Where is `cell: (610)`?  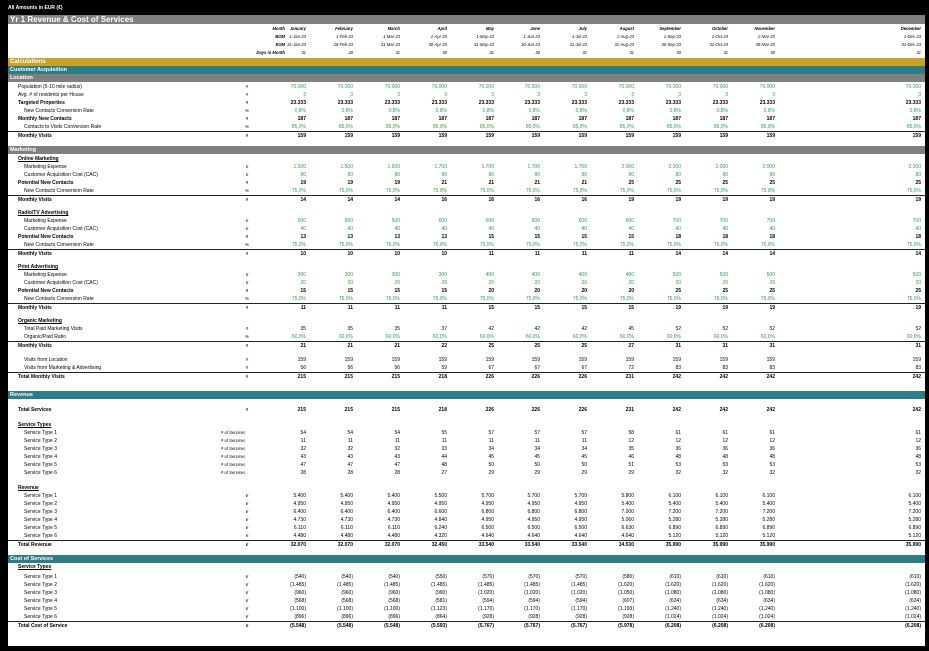
cell: (610) is located at coordinates (675, 577).